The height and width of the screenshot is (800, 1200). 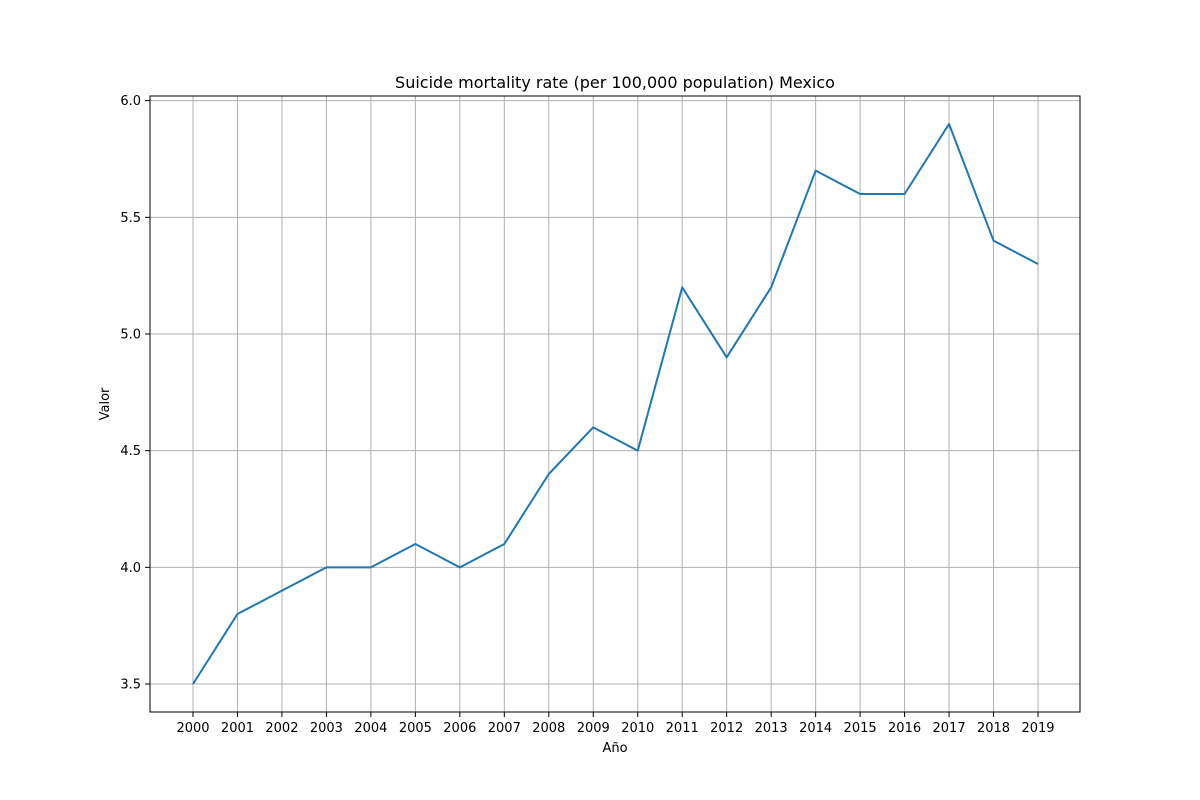 I want to click on x-axis-label: Año, so click(x=614, y=748).